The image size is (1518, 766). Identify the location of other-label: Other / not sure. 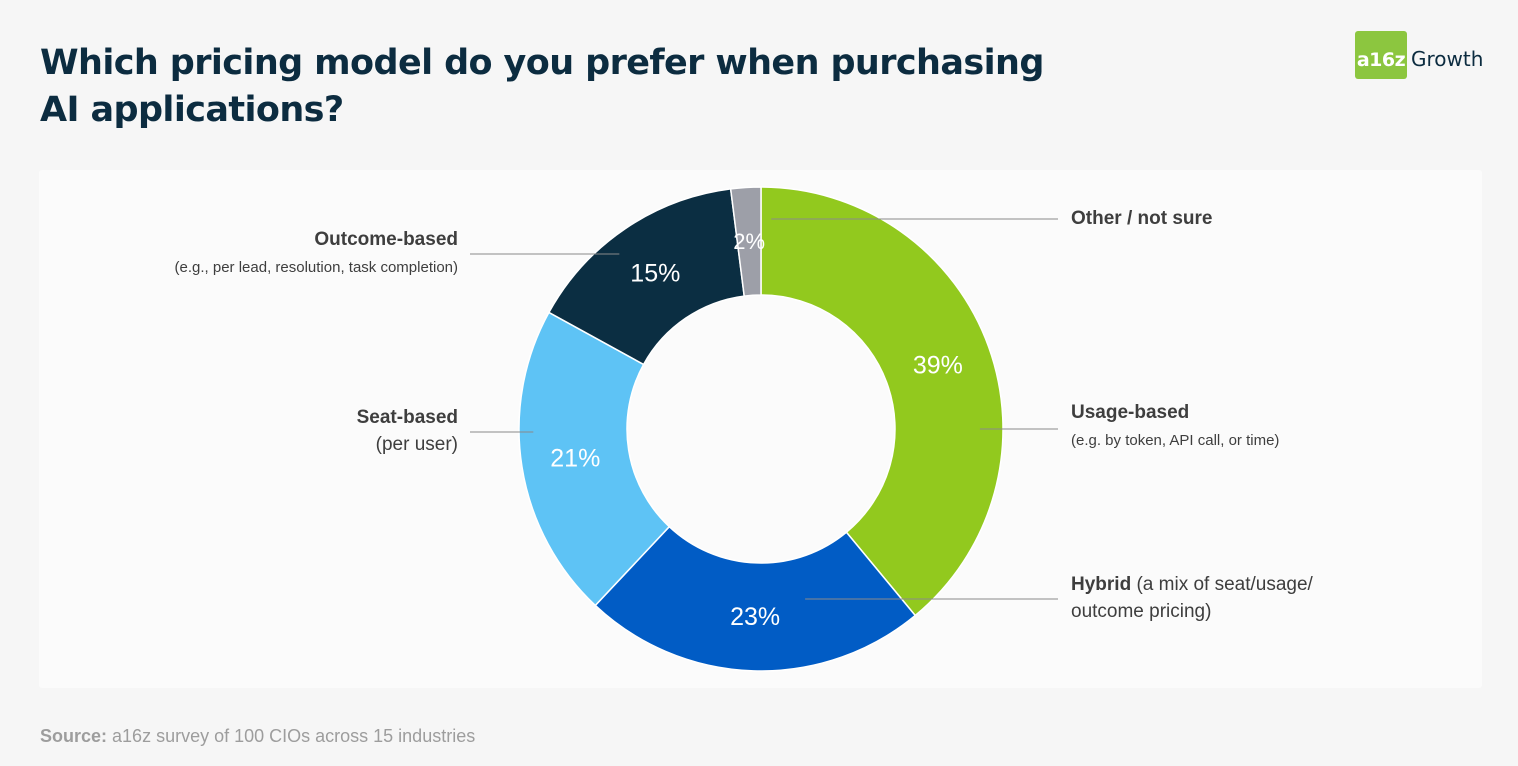
(1142, 218).